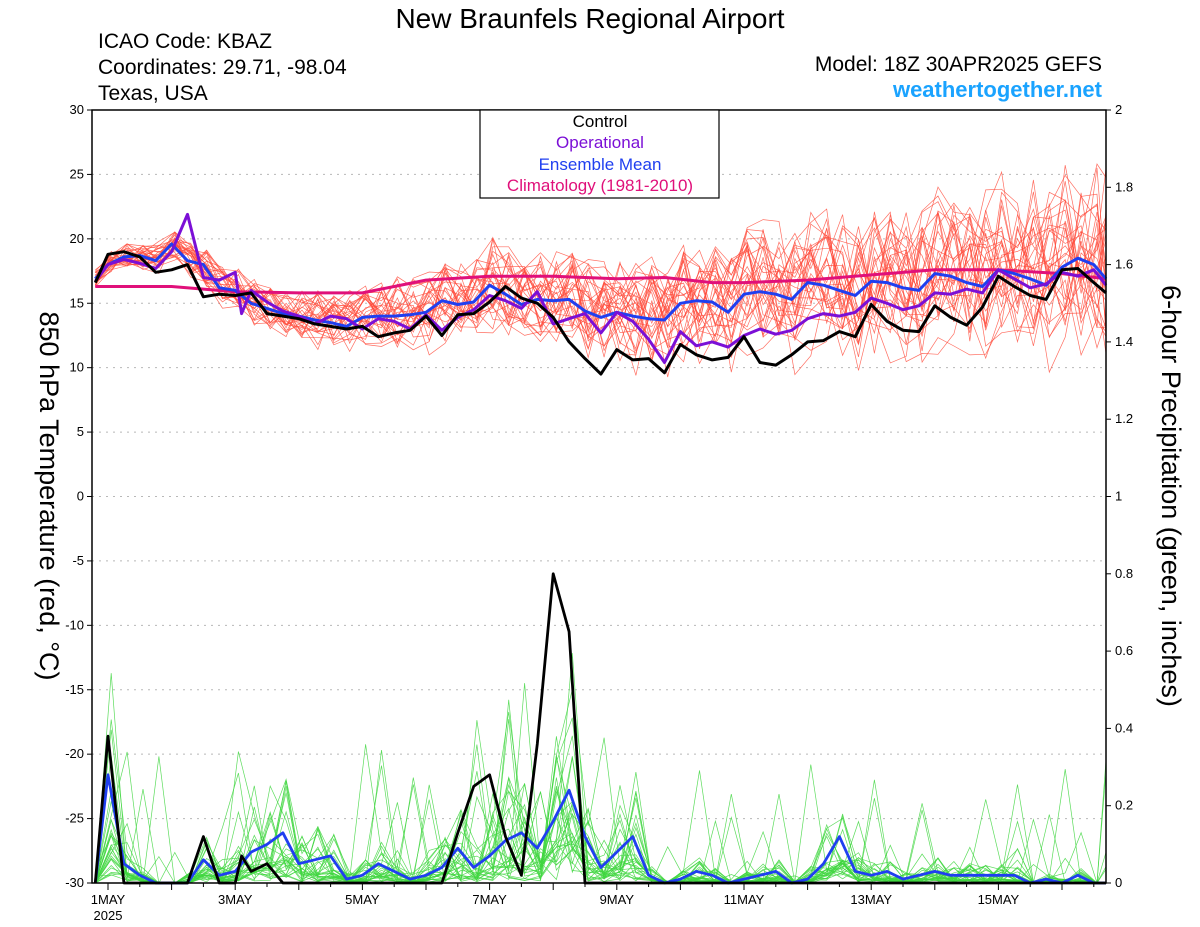 This screenshot has height=927, width=1200. Describe the element at coordinates (74, 818) in the screenshot. I see `left-tick-label: -25` at that location.